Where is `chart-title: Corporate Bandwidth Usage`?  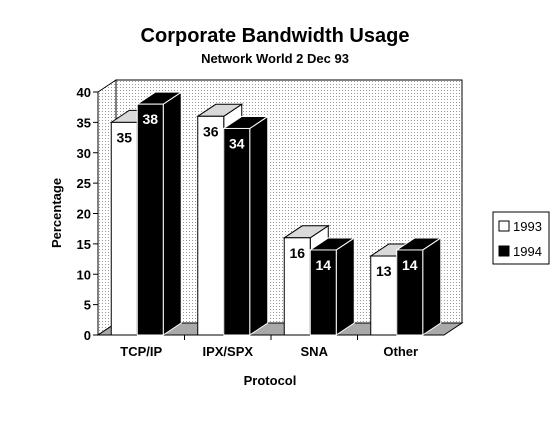 chart-title: Corporate Bandwidth Usage is located at coordinates (275, 36).